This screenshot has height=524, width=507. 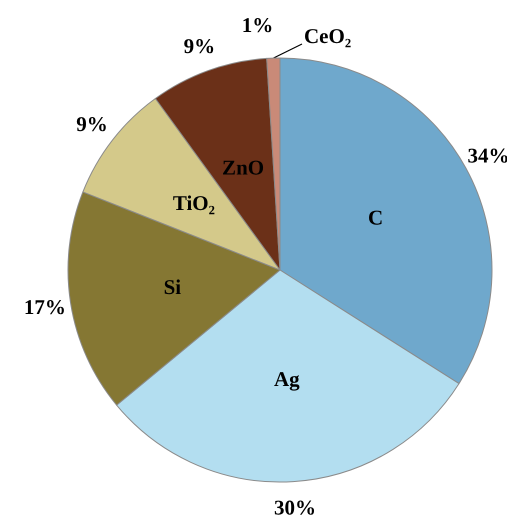 What do you see at coordinates (295, 508) in the screenshot?
I see `data-label: 30%` at bounding box center [295, 508].